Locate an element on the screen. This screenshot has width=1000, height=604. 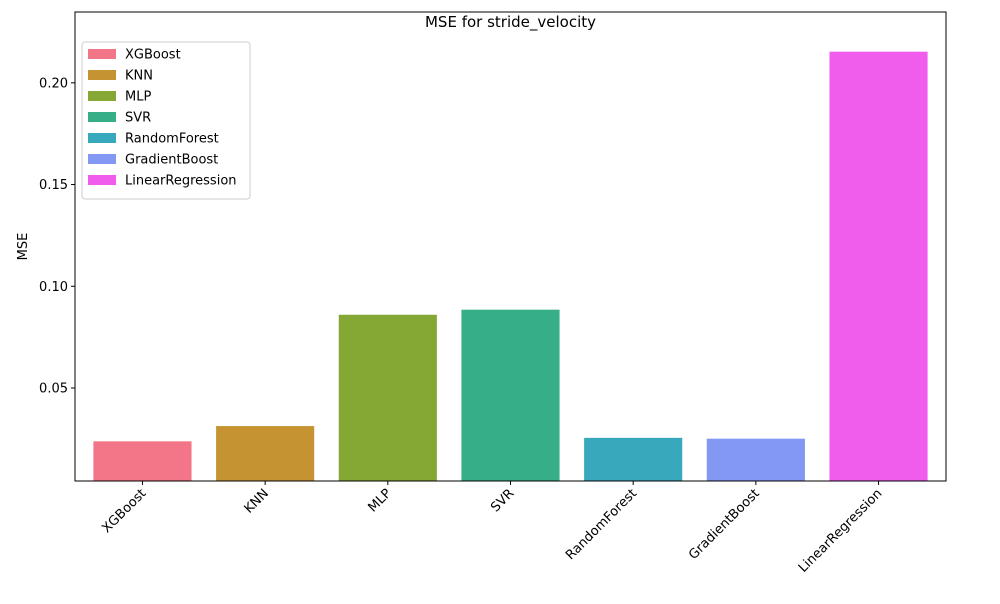
bar-gradientboost is located at coordinates (755, 459).